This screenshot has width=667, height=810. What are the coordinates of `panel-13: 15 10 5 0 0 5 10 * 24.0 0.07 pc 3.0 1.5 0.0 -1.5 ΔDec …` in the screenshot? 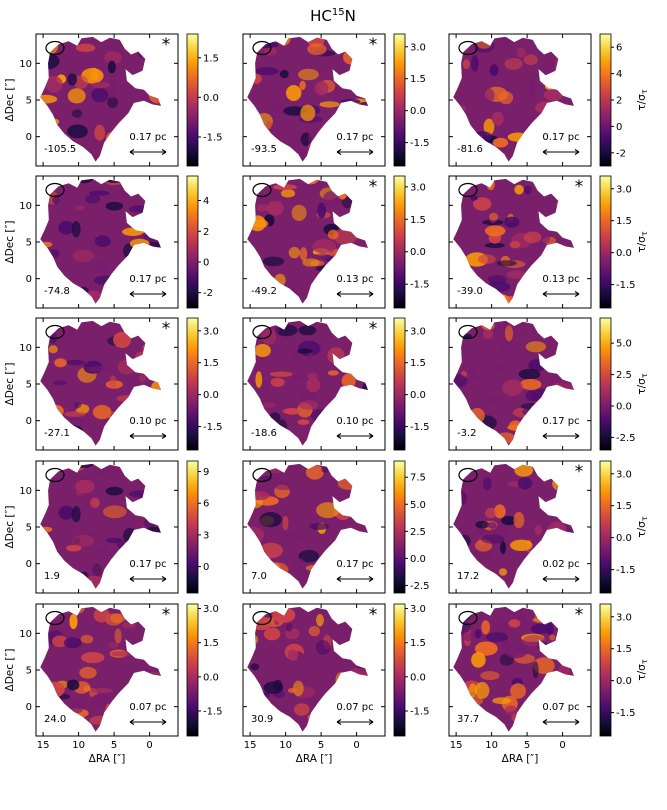 It's located at (113, 684).